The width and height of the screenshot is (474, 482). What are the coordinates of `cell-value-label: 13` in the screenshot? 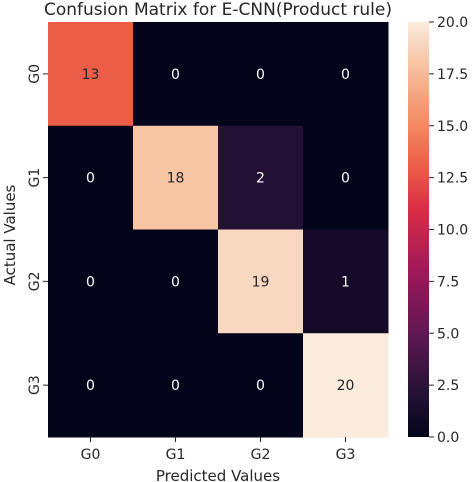 It's located at (91, 75).